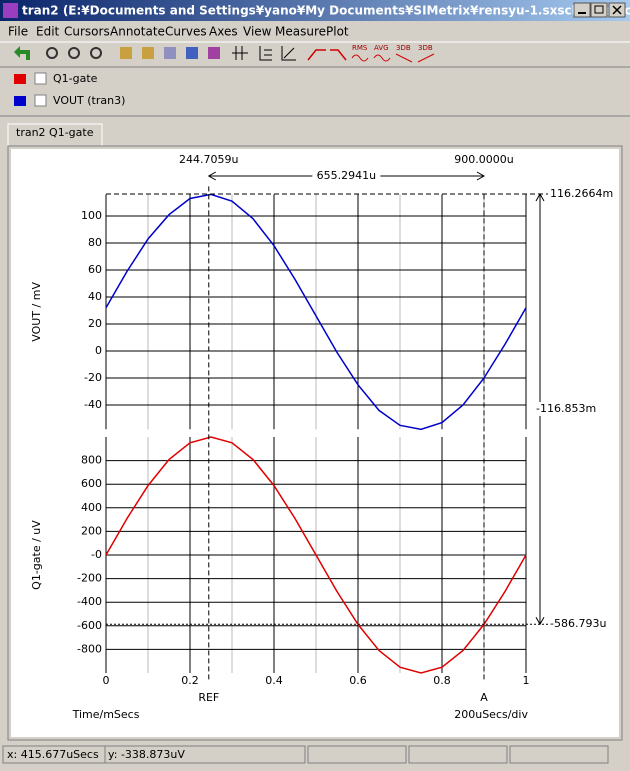  Describe the element at coordinates (257, 32) in the screenshot. I see `menu-item: View` at that location.